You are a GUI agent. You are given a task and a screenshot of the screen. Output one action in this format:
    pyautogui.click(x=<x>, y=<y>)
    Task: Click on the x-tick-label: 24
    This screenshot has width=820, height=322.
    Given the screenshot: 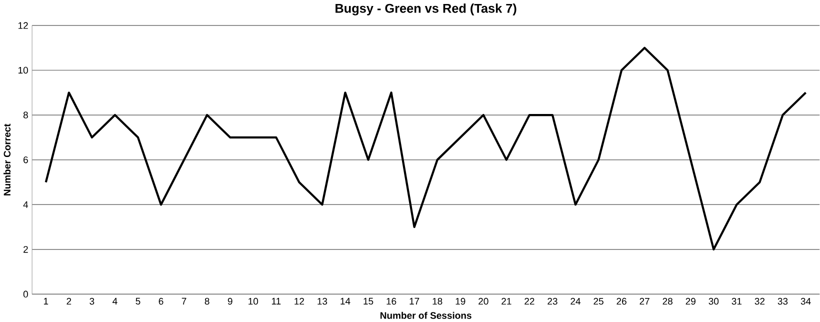 What is the action you would take?
    pyautogui.click(x=575, y=301)
    